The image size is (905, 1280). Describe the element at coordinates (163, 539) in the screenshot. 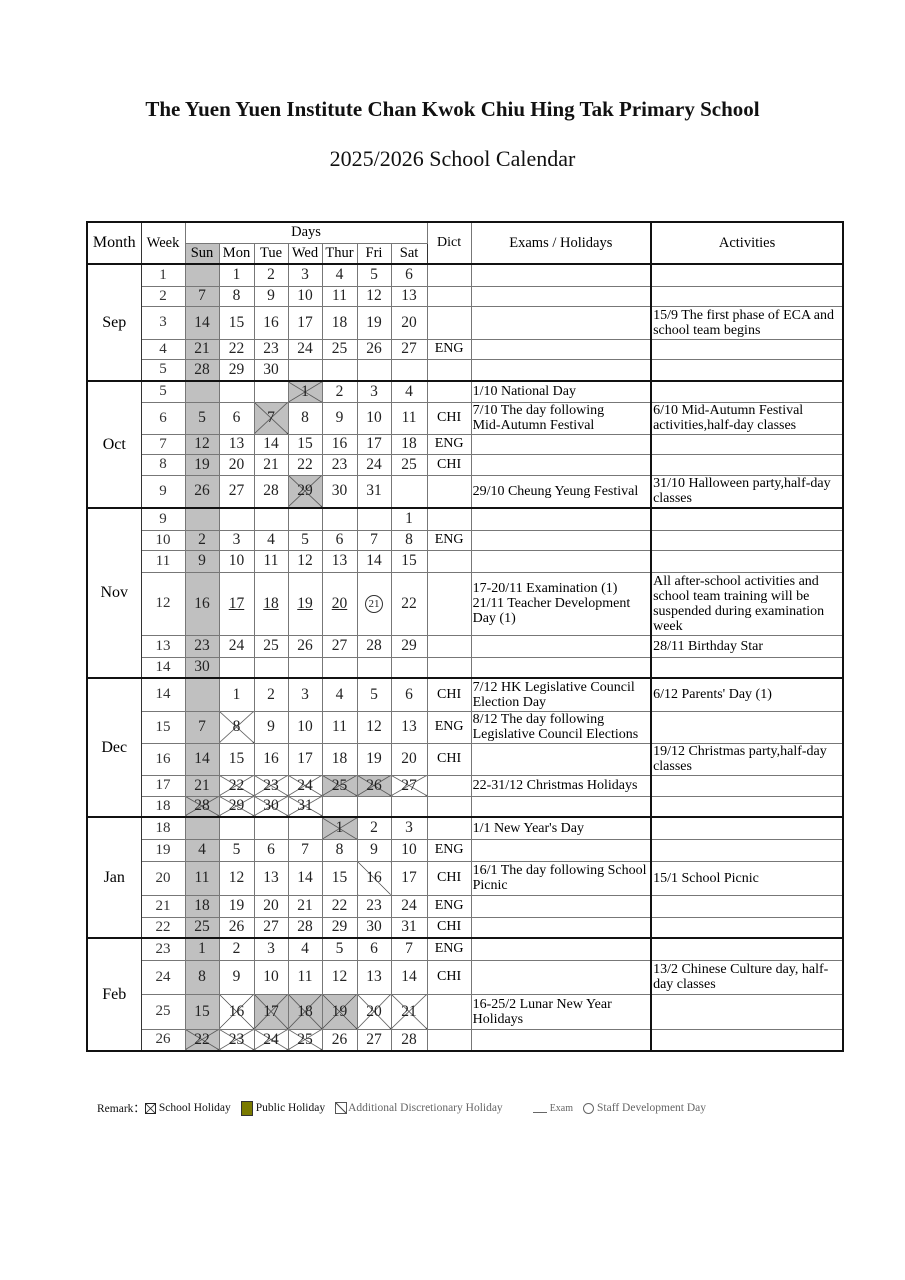

I see `week-number: 10` at that location.